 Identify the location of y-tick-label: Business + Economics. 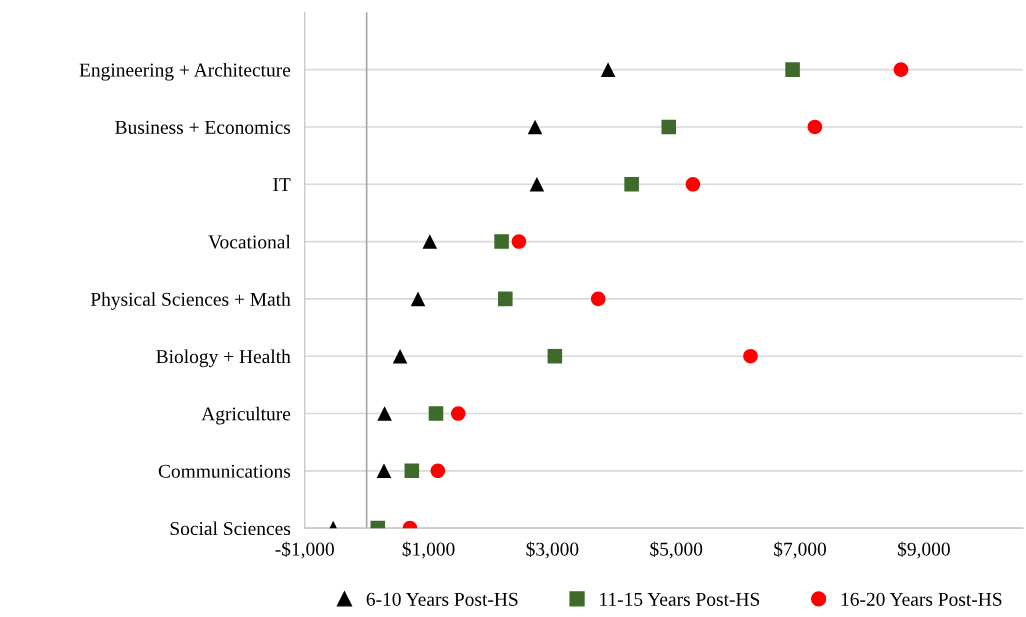
(203, 127).